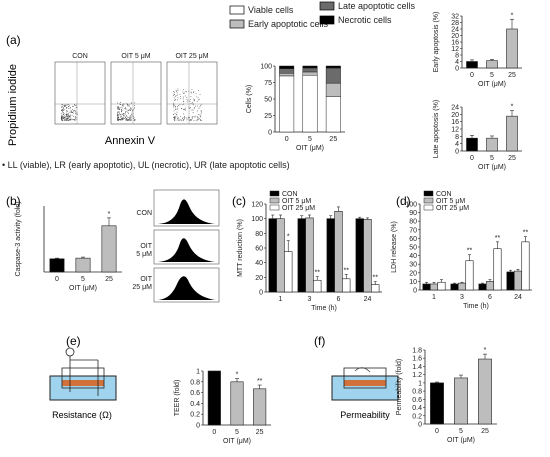 The width and height of the screenshot is (550, 457). What do you see at coordinates (365, 20) in the screenshot?
I see `legend-label-necrotic: Necrotic cells` at bounding box center [365, 20].